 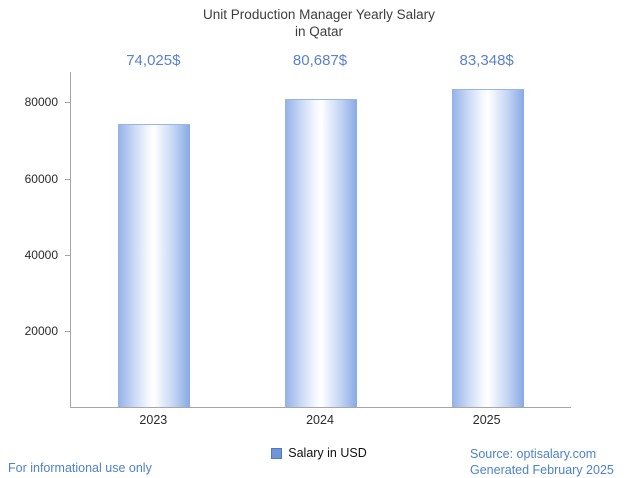 What do you see at coordinates (321, 253) in the screenshot?
I see `bar-2024` at bounding box center [321, 253].